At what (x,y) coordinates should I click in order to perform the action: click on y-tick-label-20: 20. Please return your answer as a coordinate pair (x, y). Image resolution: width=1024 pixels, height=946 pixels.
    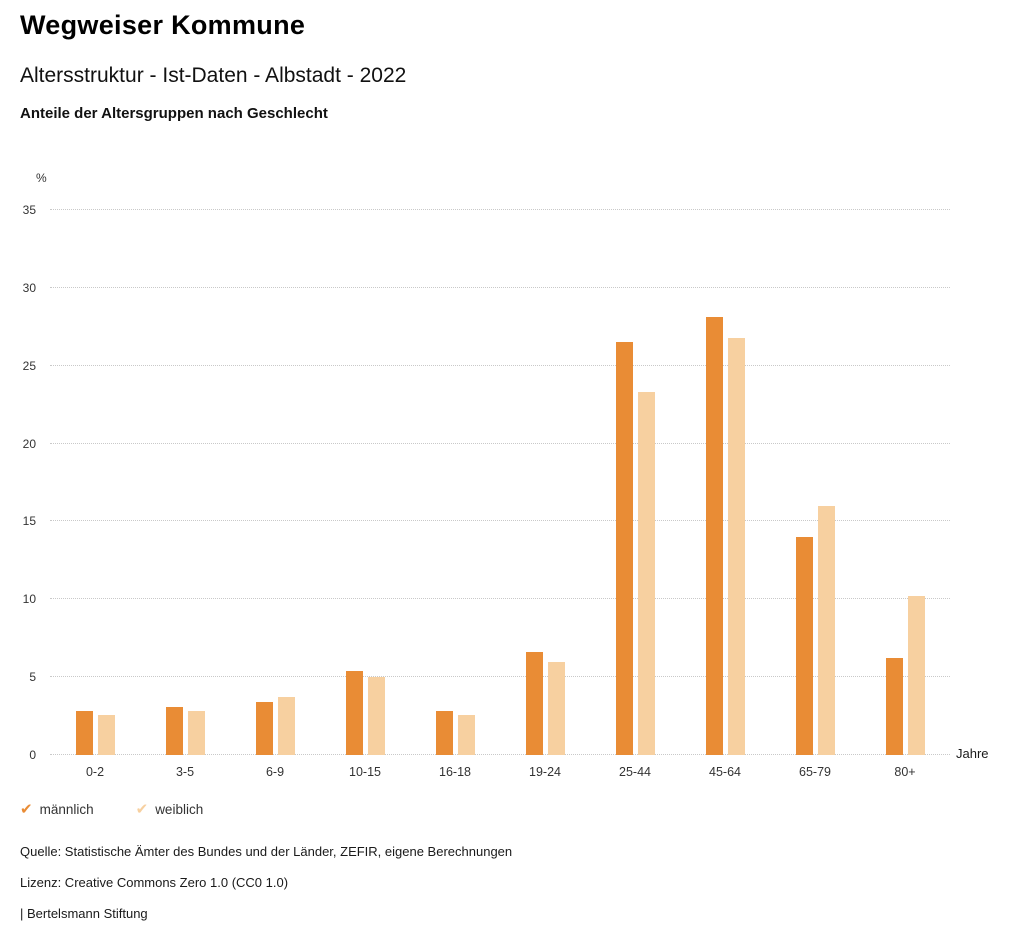
    Looking at the image, I should click on (29, 443).